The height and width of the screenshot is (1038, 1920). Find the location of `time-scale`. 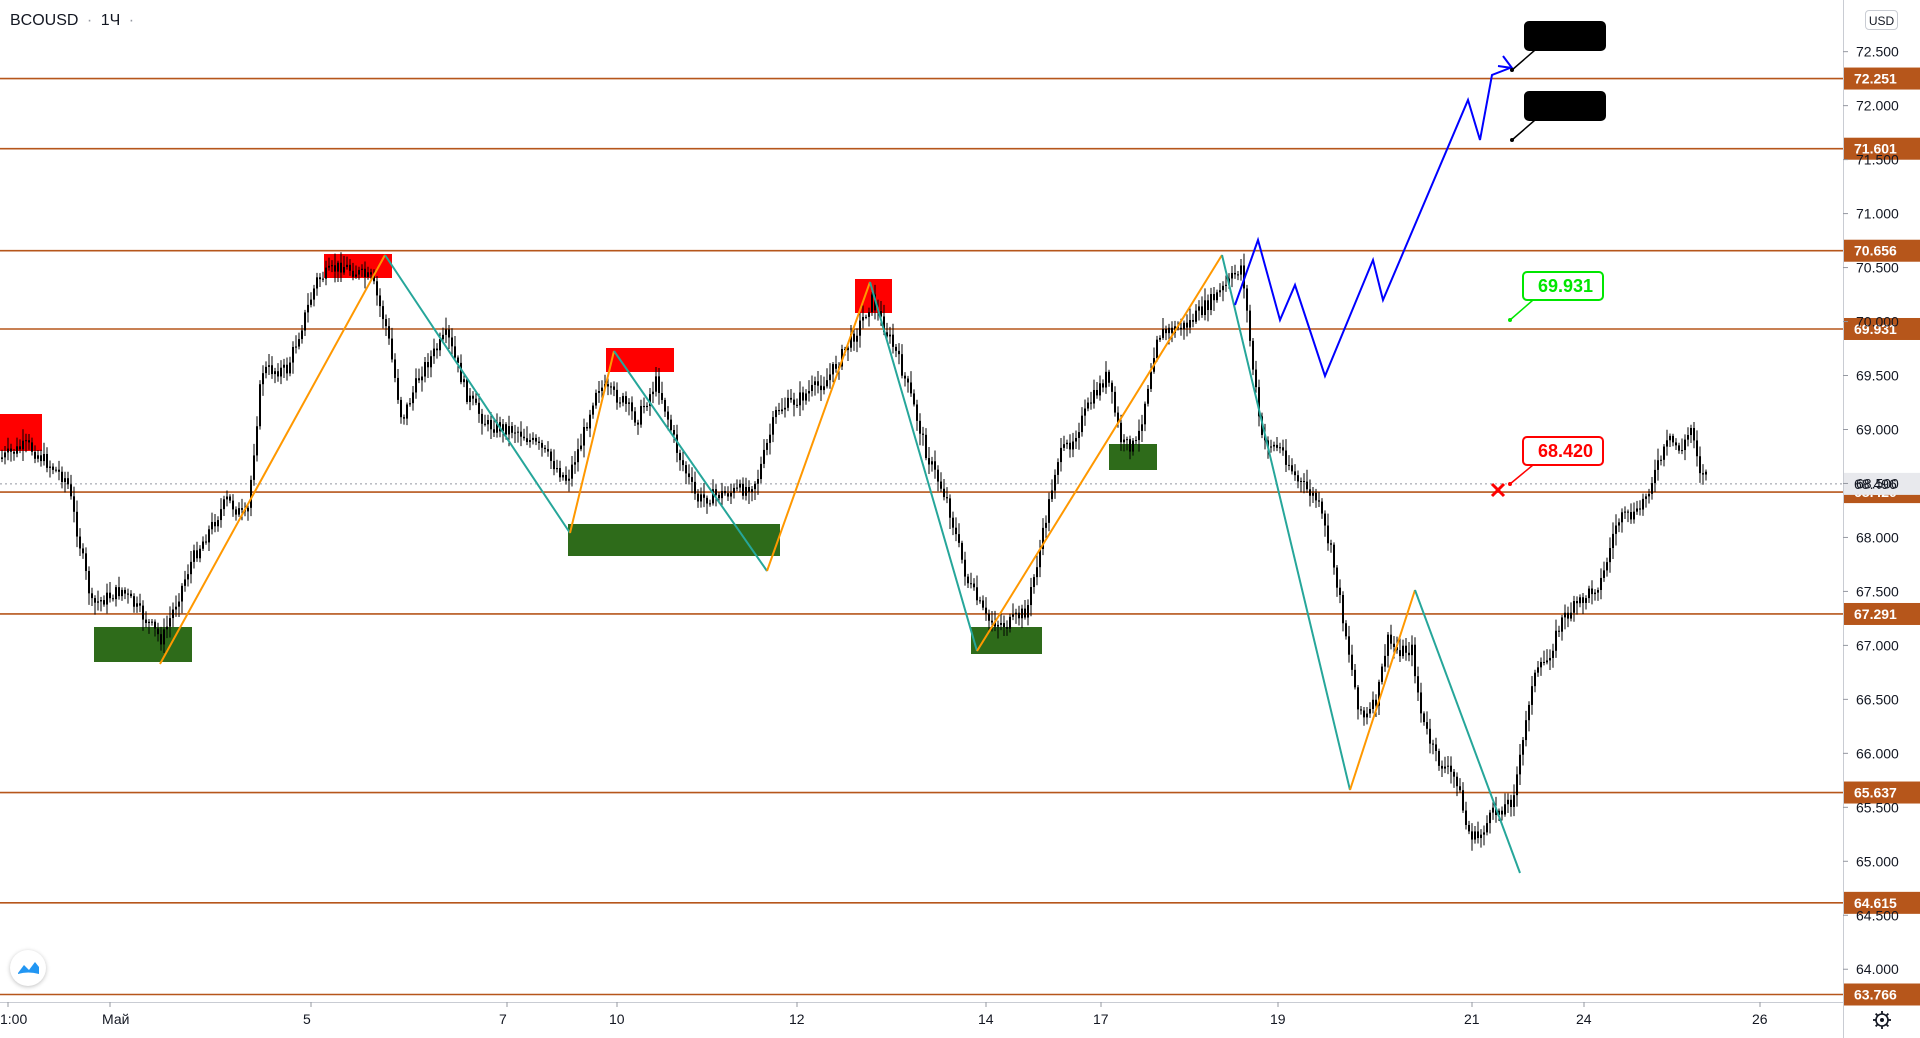

time-scale is located at coordinates (921, 1020).